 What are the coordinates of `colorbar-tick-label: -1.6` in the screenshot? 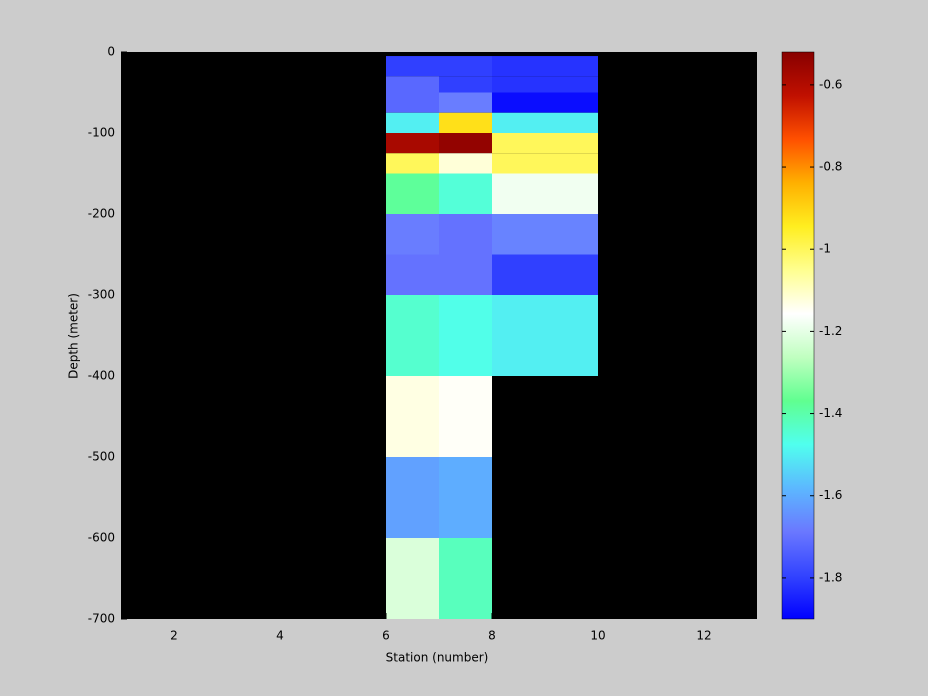 It's located at (830, 495).